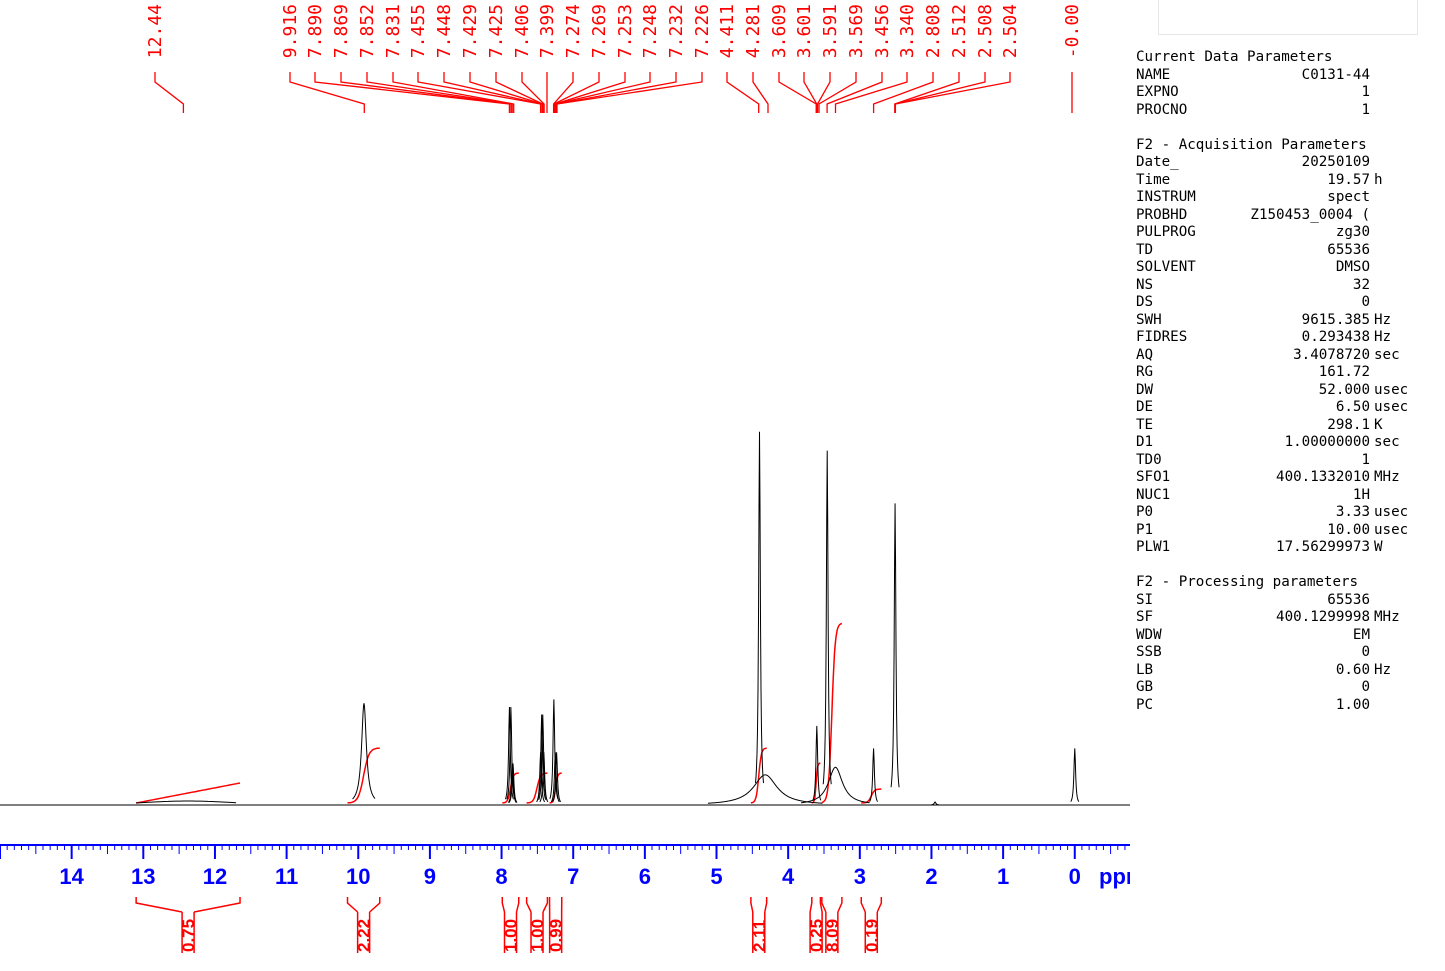 This screenshot has width=1445, height=971. Describe the element at coordinates (1149, 459) in the screenshot. I see `param-name: TD0` at that location.